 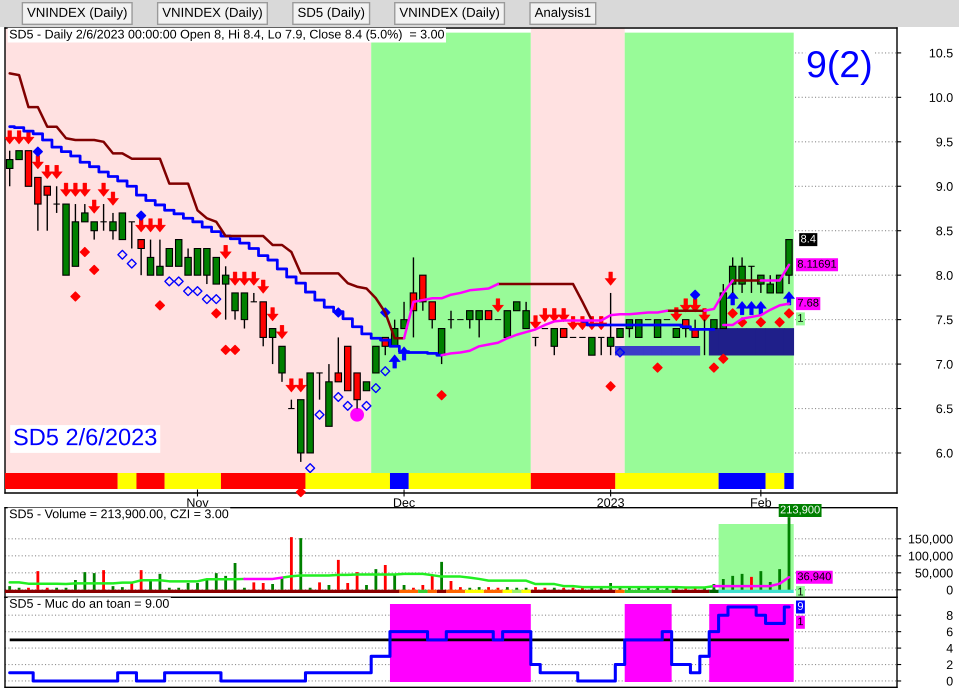 What do you see at coordinates (949, 615) in the screenshot?
I see `y-tick-label: 8` at bounding box center [949, 615].